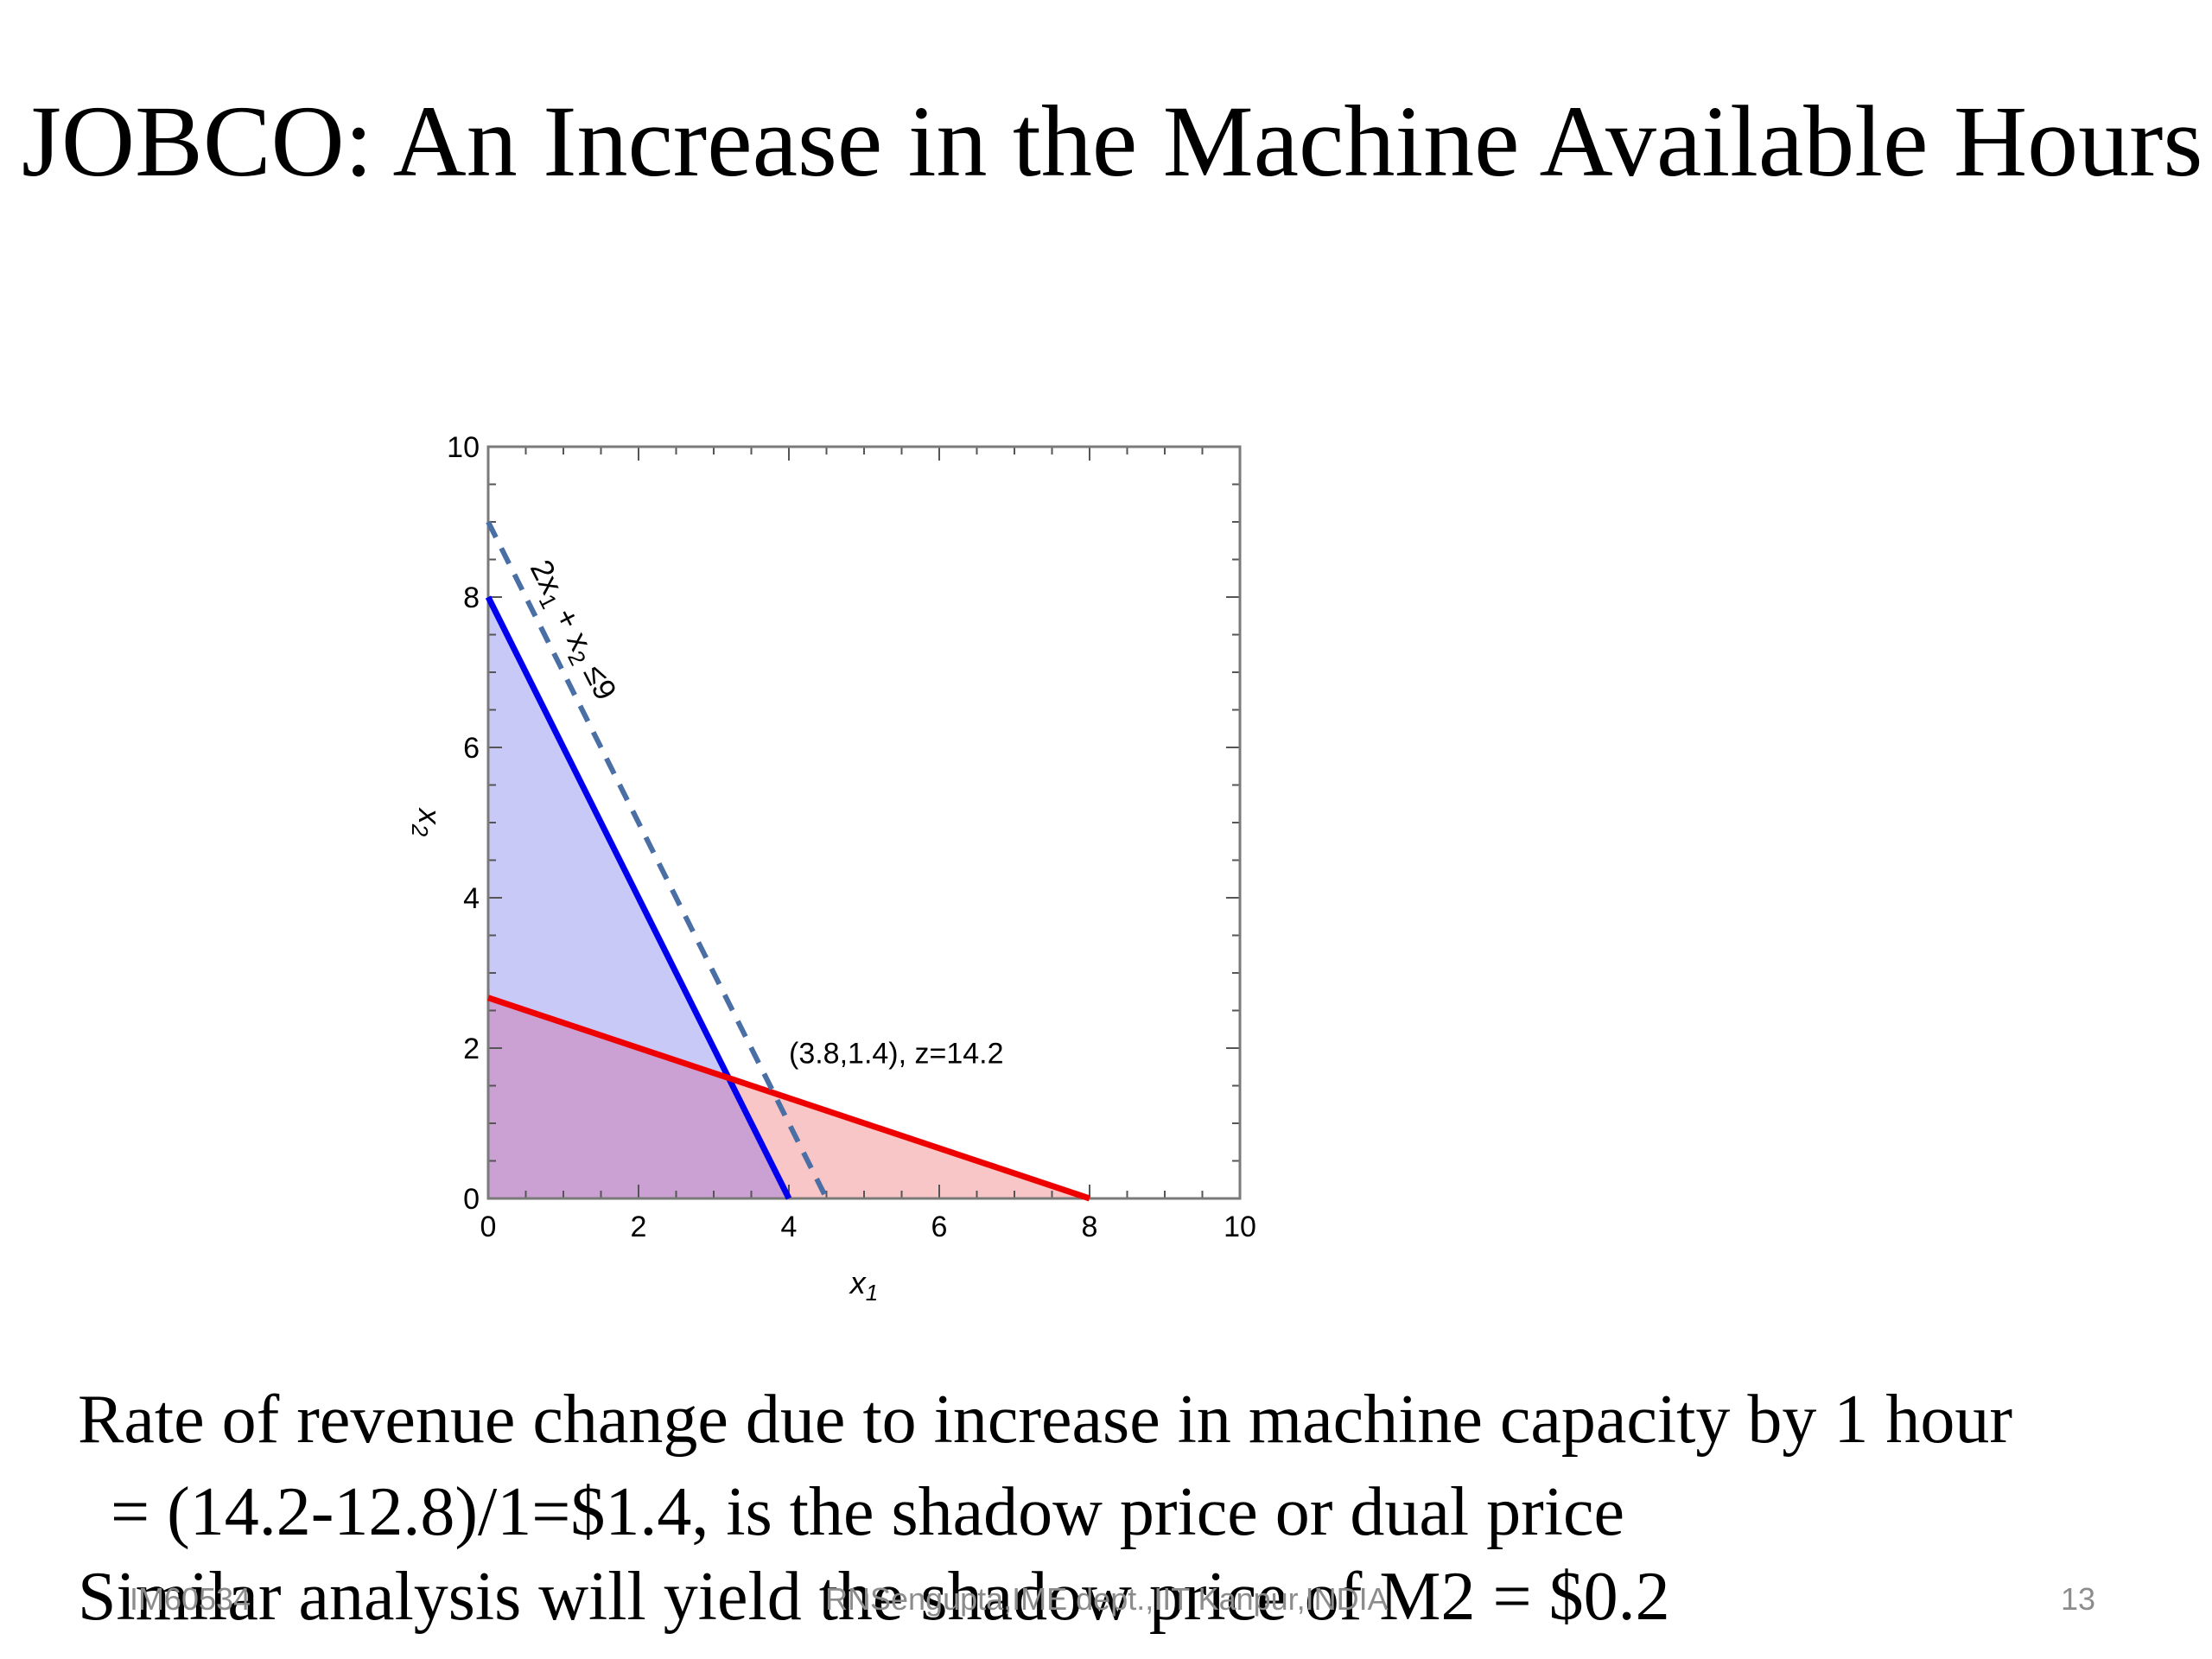  What do you see at coordinates (1090, 1227) in the screenshot?
I see `x-tick-label: 8` at bounding box center [1090, 1227].